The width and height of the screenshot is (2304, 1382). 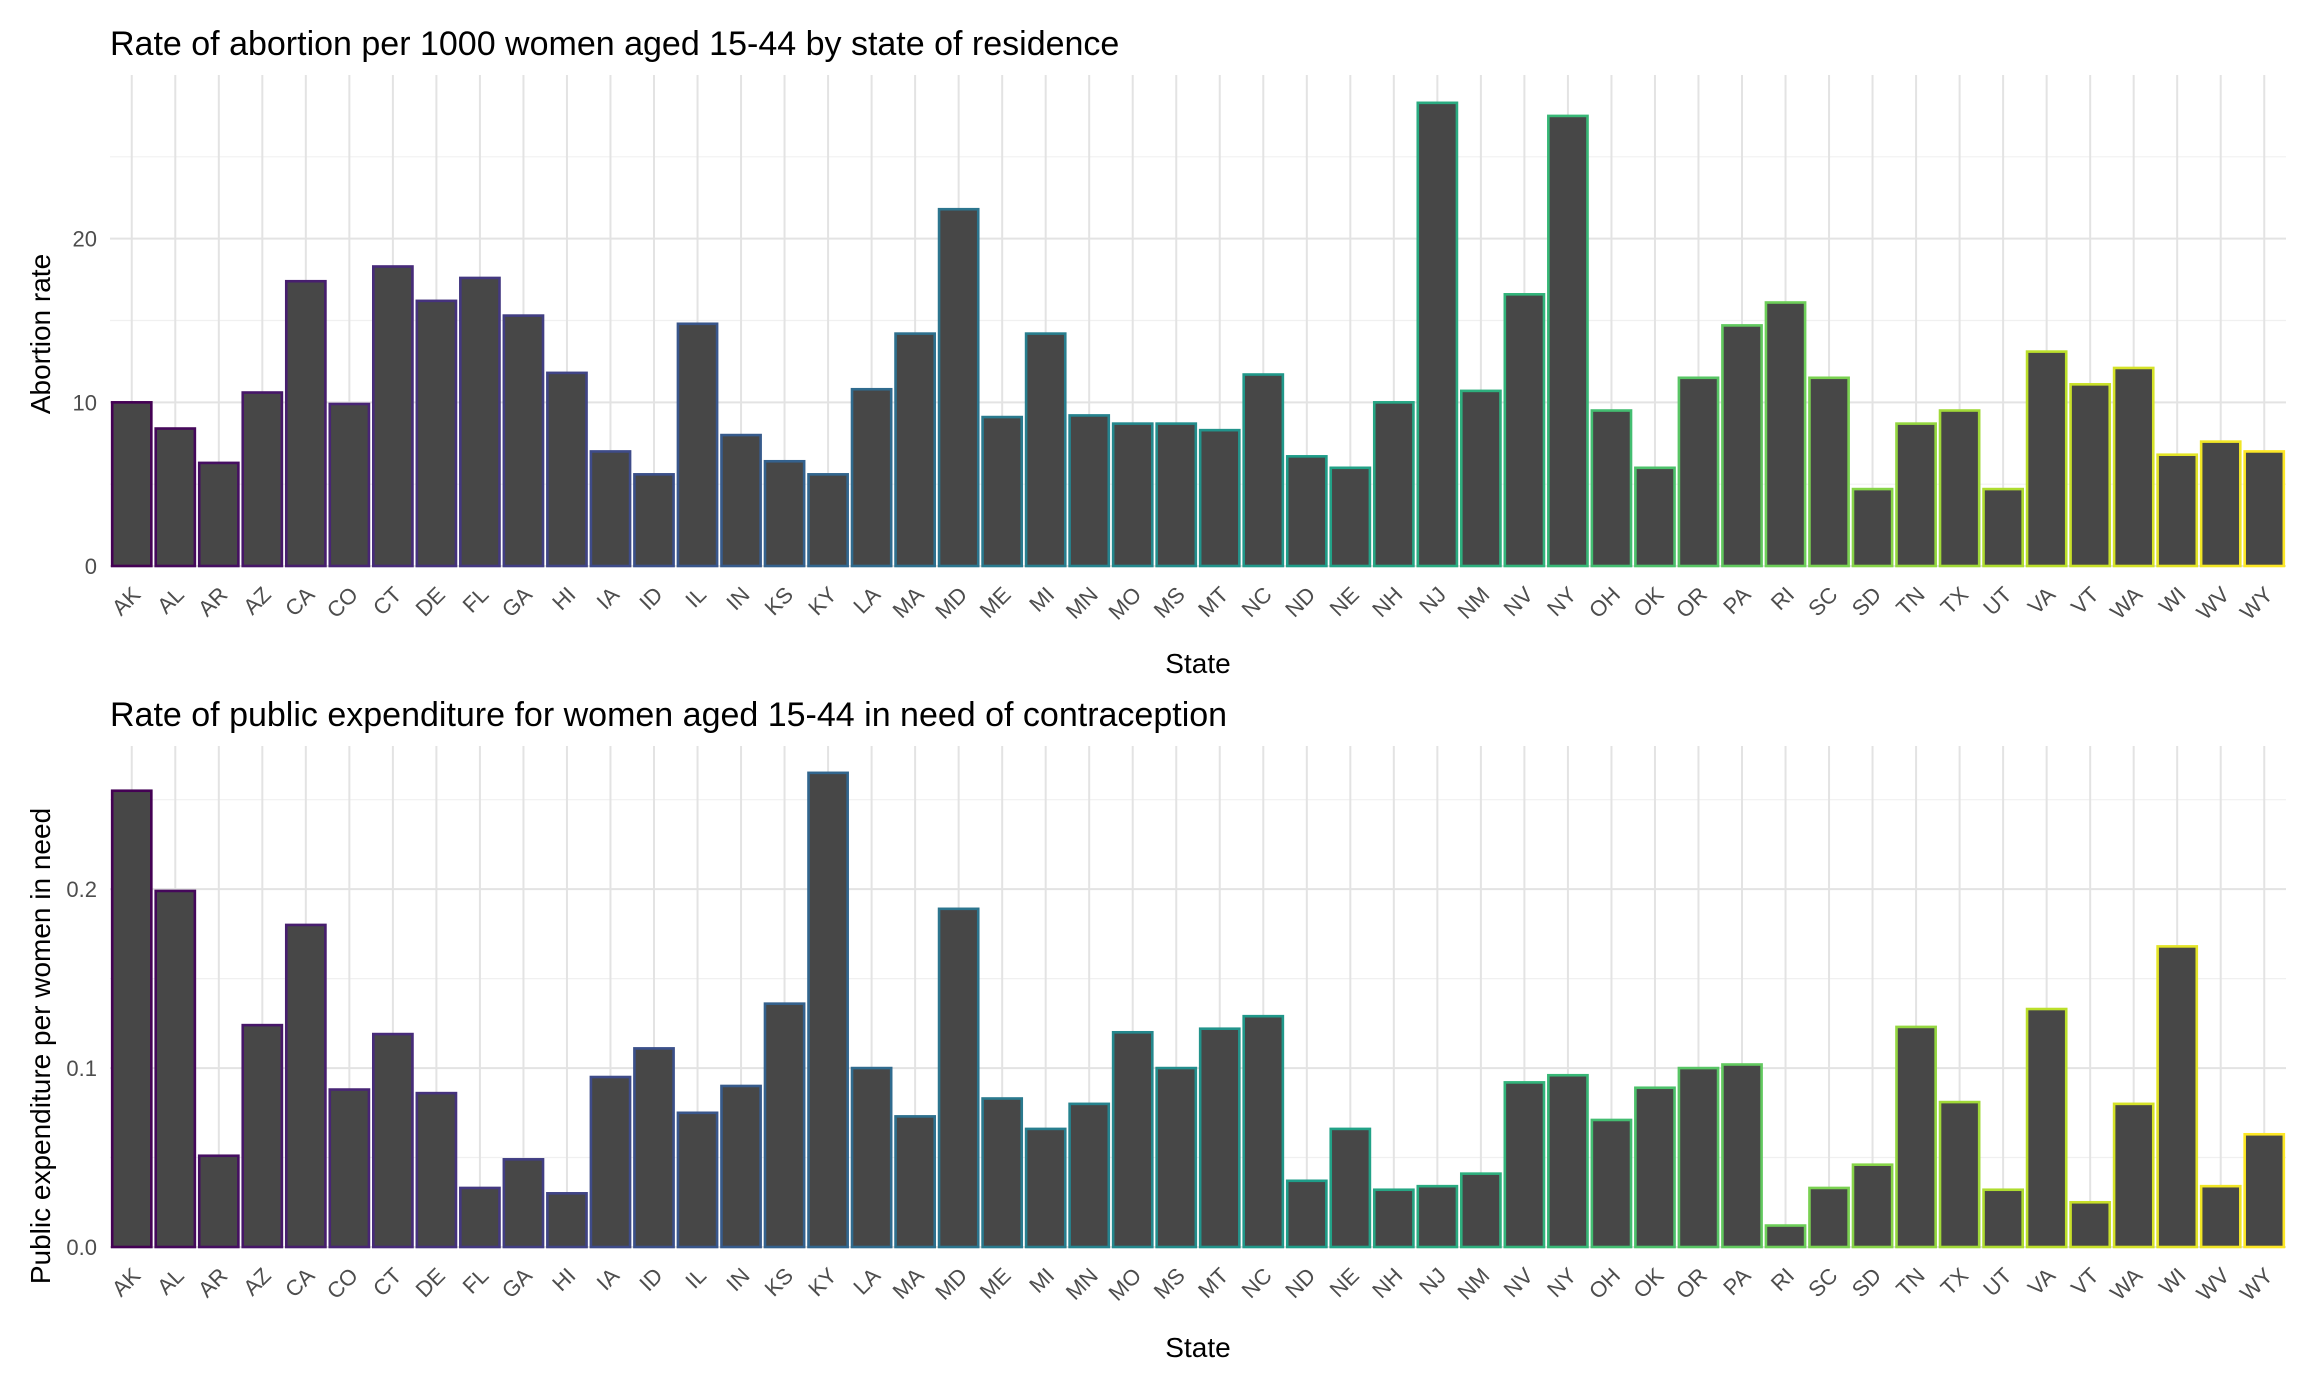 What do you see at coordinates (91, 566) in the screenshot?
I see `y-tick-label: 0` at bounding box center [91, 566].